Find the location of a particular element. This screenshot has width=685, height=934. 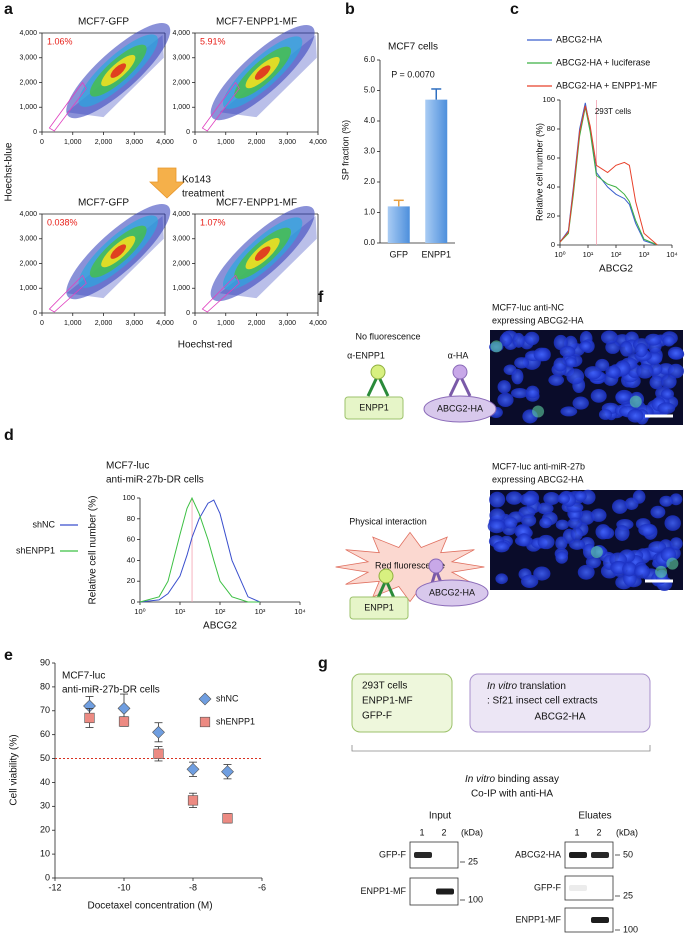

header: Physical interaction is located at coordinates (388, 521).